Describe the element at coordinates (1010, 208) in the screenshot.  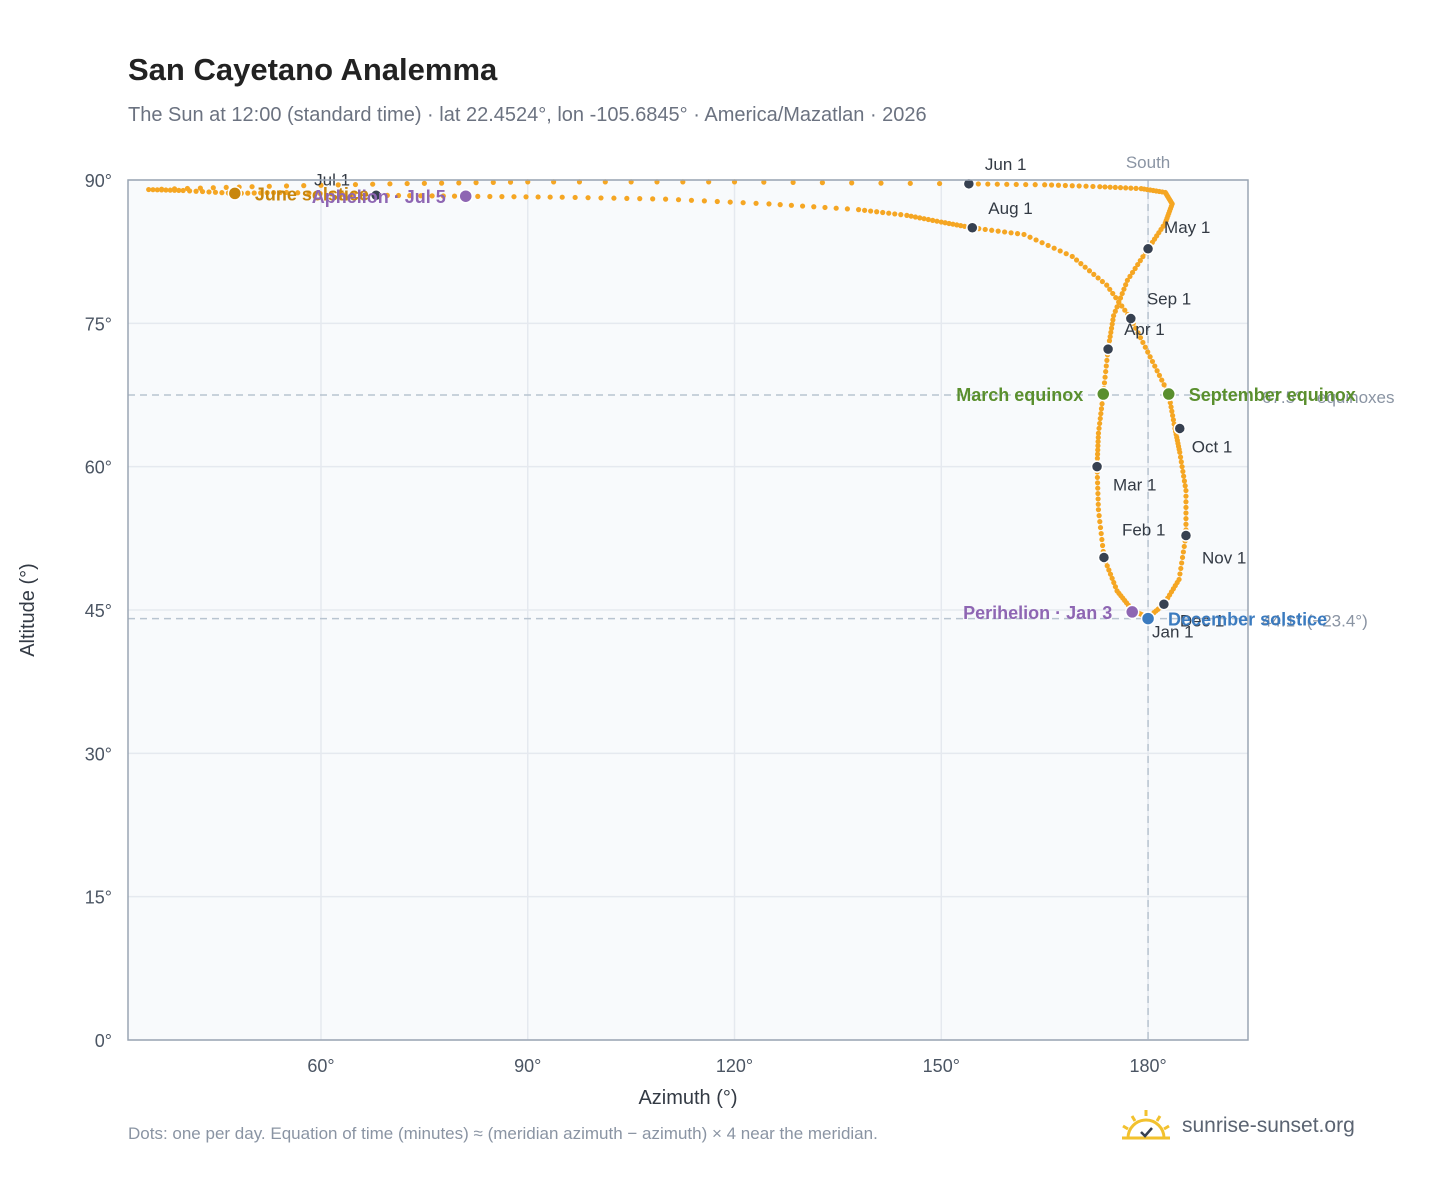
I see `month-marker-label: Aug 1` at that location.